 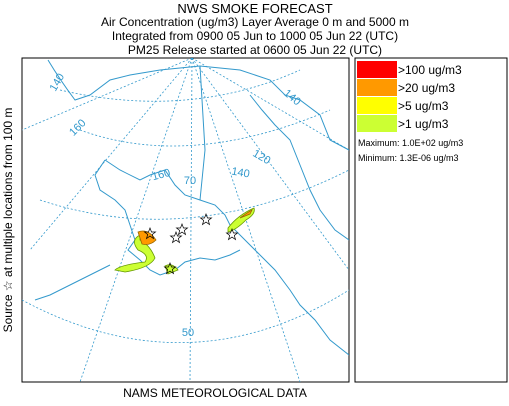 What do you see at coordinates (202, 133) in the screenshot?
I see `border` at bounding box center [202, 133].